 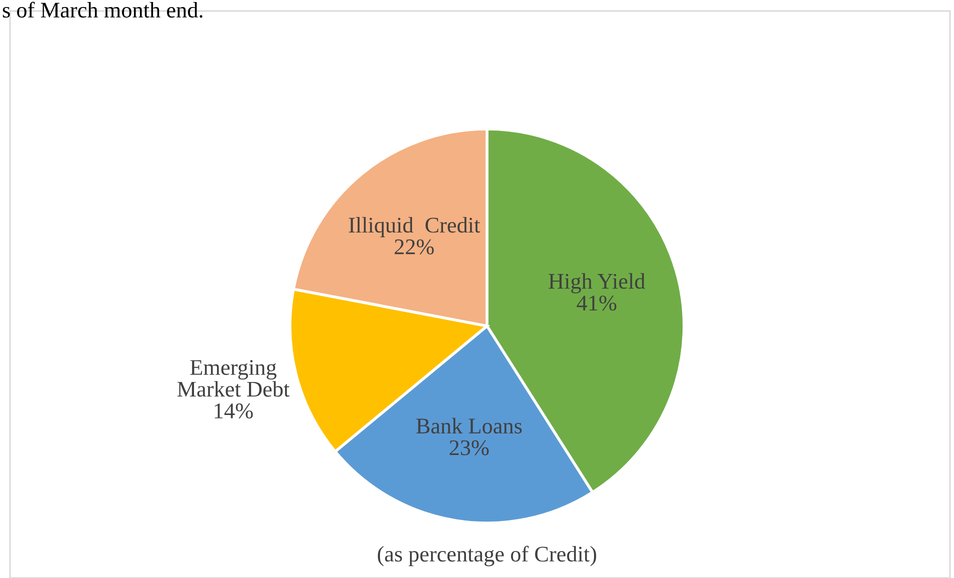 What do you see at coordinates (469, 426) in the screenshot?
I see `slice-label: Bank Loans` at bounding box center [469, 426].